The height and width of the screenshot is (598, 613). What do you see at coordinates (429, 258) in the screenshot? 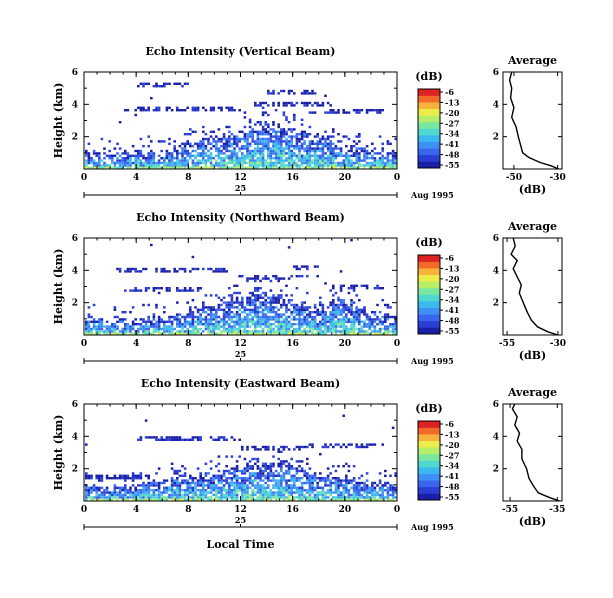
I see `colorbar-swatch` at bounding box center [429, 258].